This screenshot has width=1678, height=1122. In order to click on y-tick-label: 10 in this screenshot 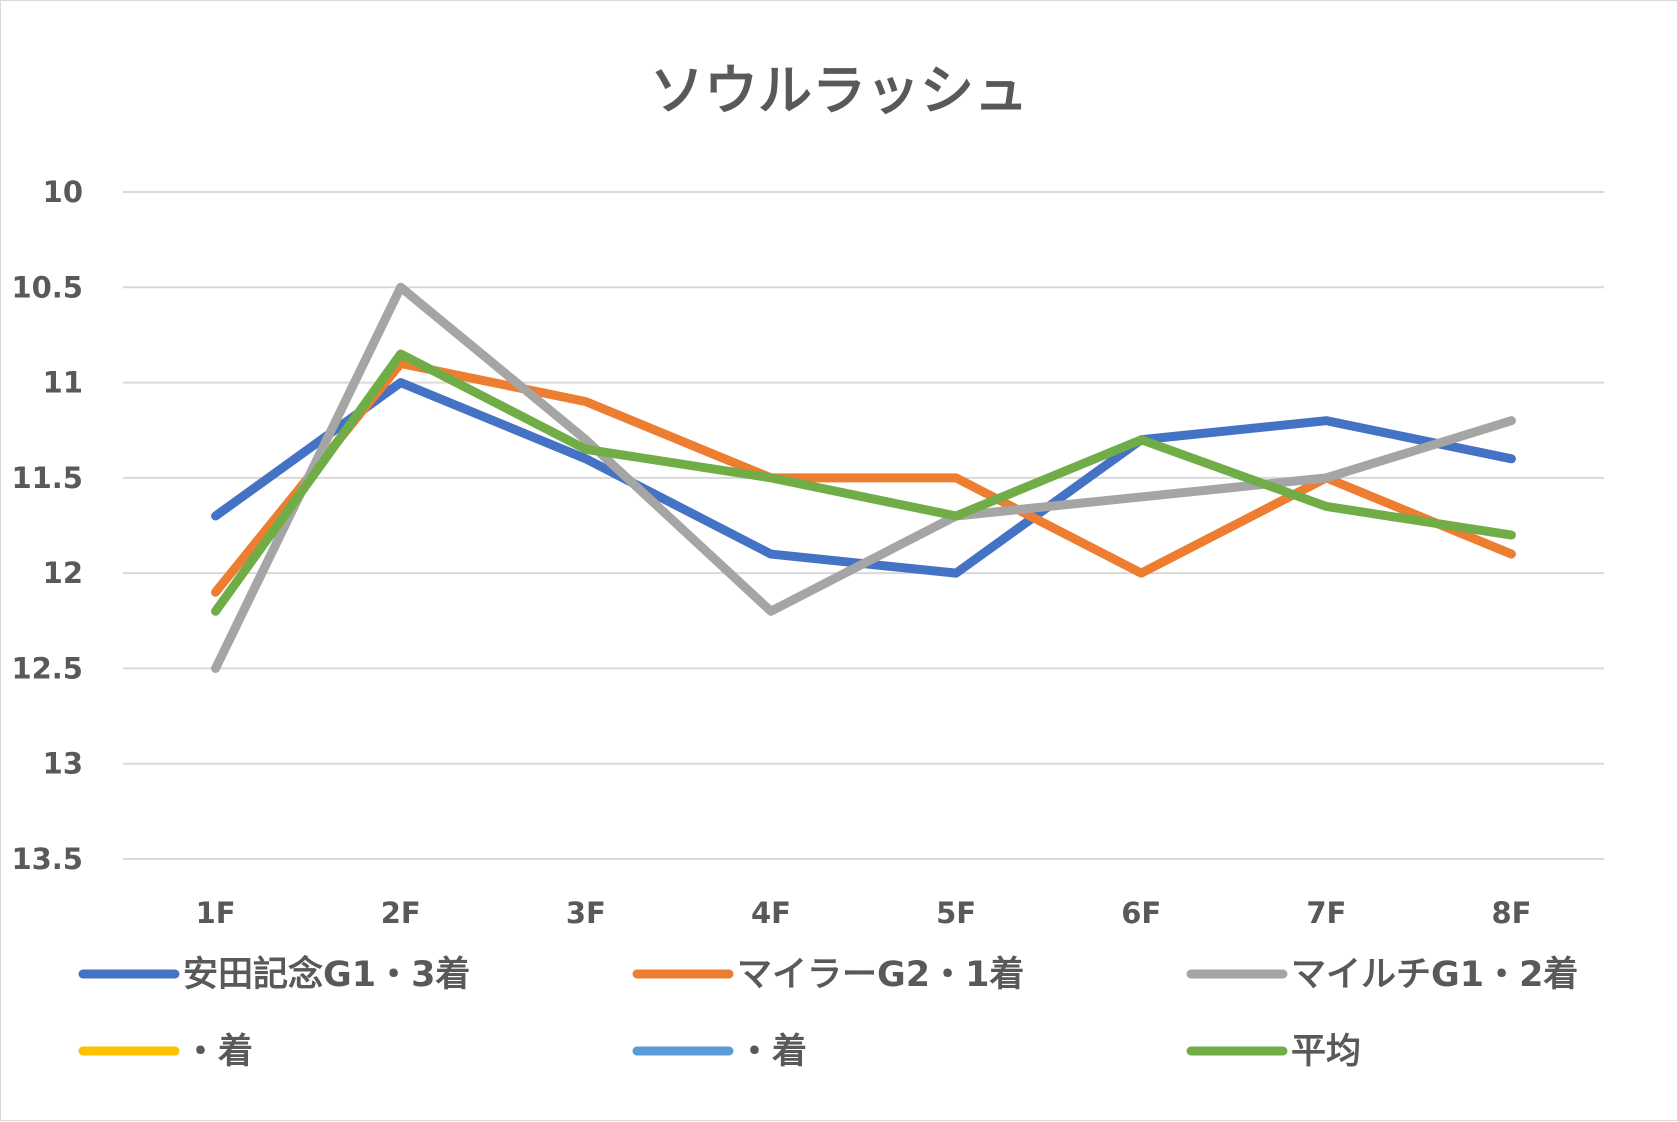, I will do `click(63, 192)`.